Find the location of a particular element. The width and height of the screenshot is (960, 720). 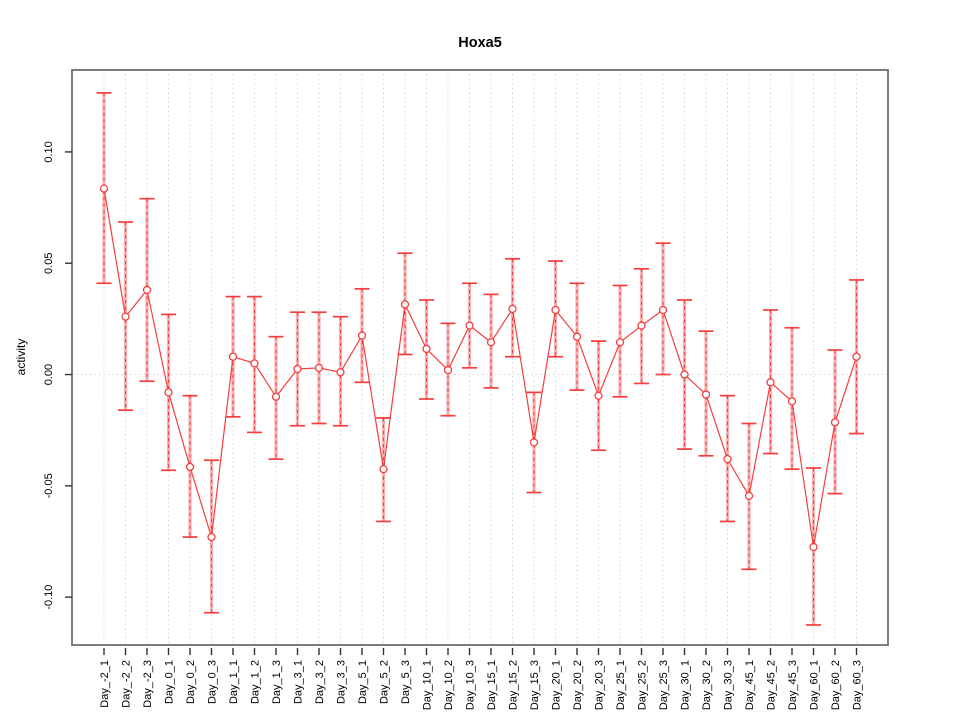

x-tick-label: Day_5_1 is located at coordinates (363, 682).